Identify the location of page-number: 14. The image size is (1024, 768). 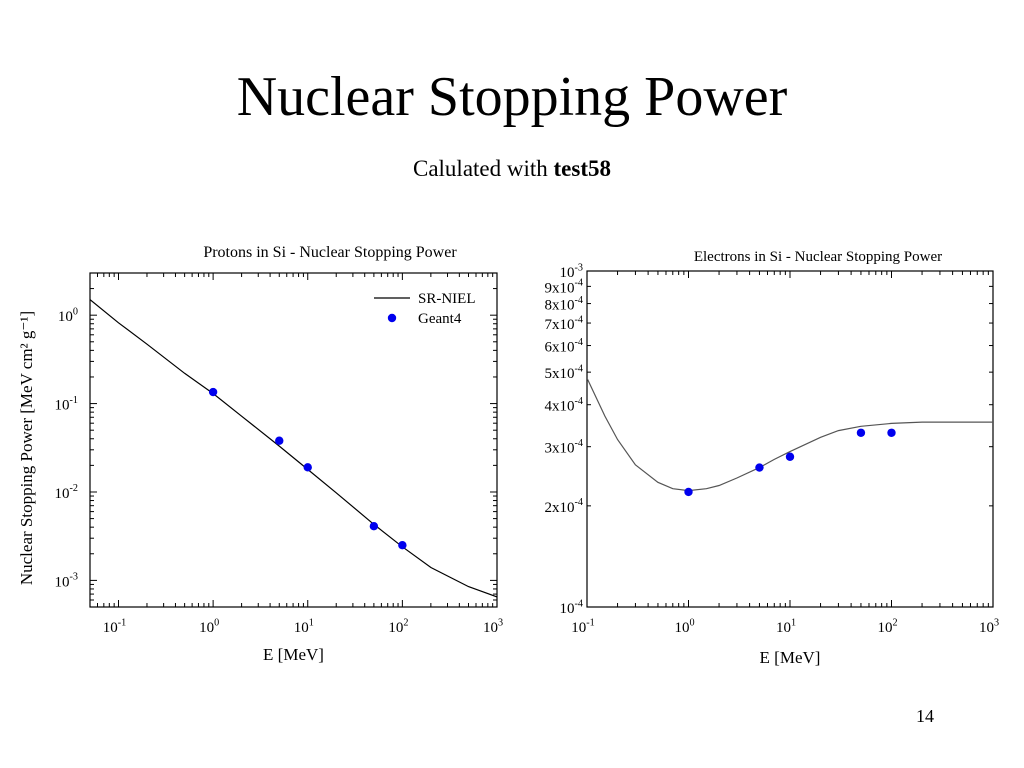
(925, 716).